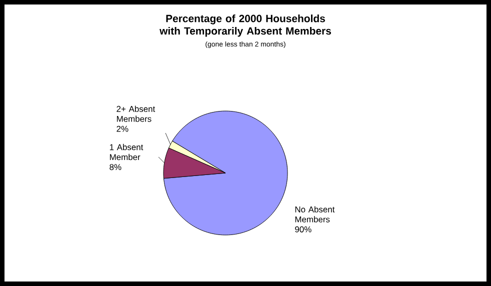 This screenshot has width=491, height=286. I want to click on data-label: 8%, so click(116, 167).